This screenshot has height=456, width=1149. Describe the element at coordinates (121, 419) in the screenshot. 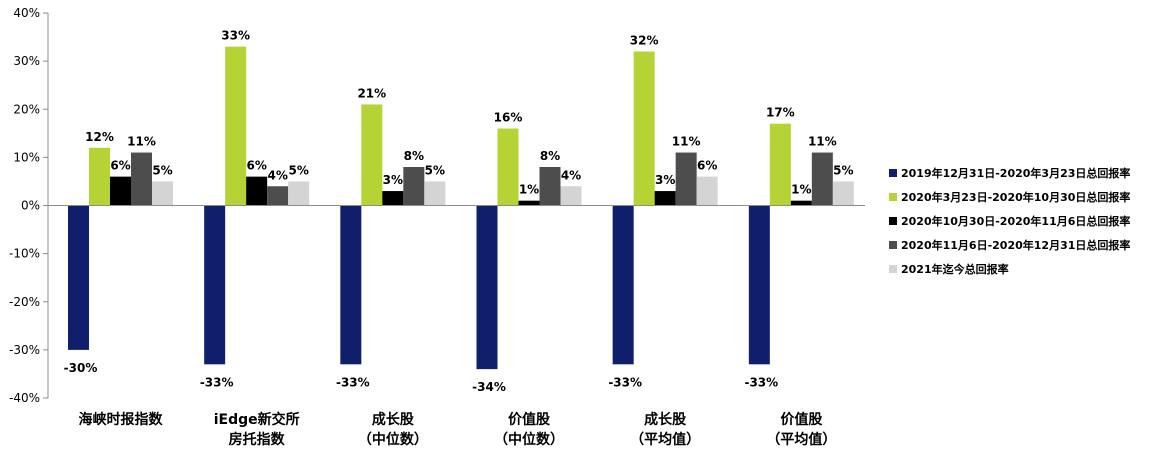

I see `x-category-label: 海峡时报指数` at that location.